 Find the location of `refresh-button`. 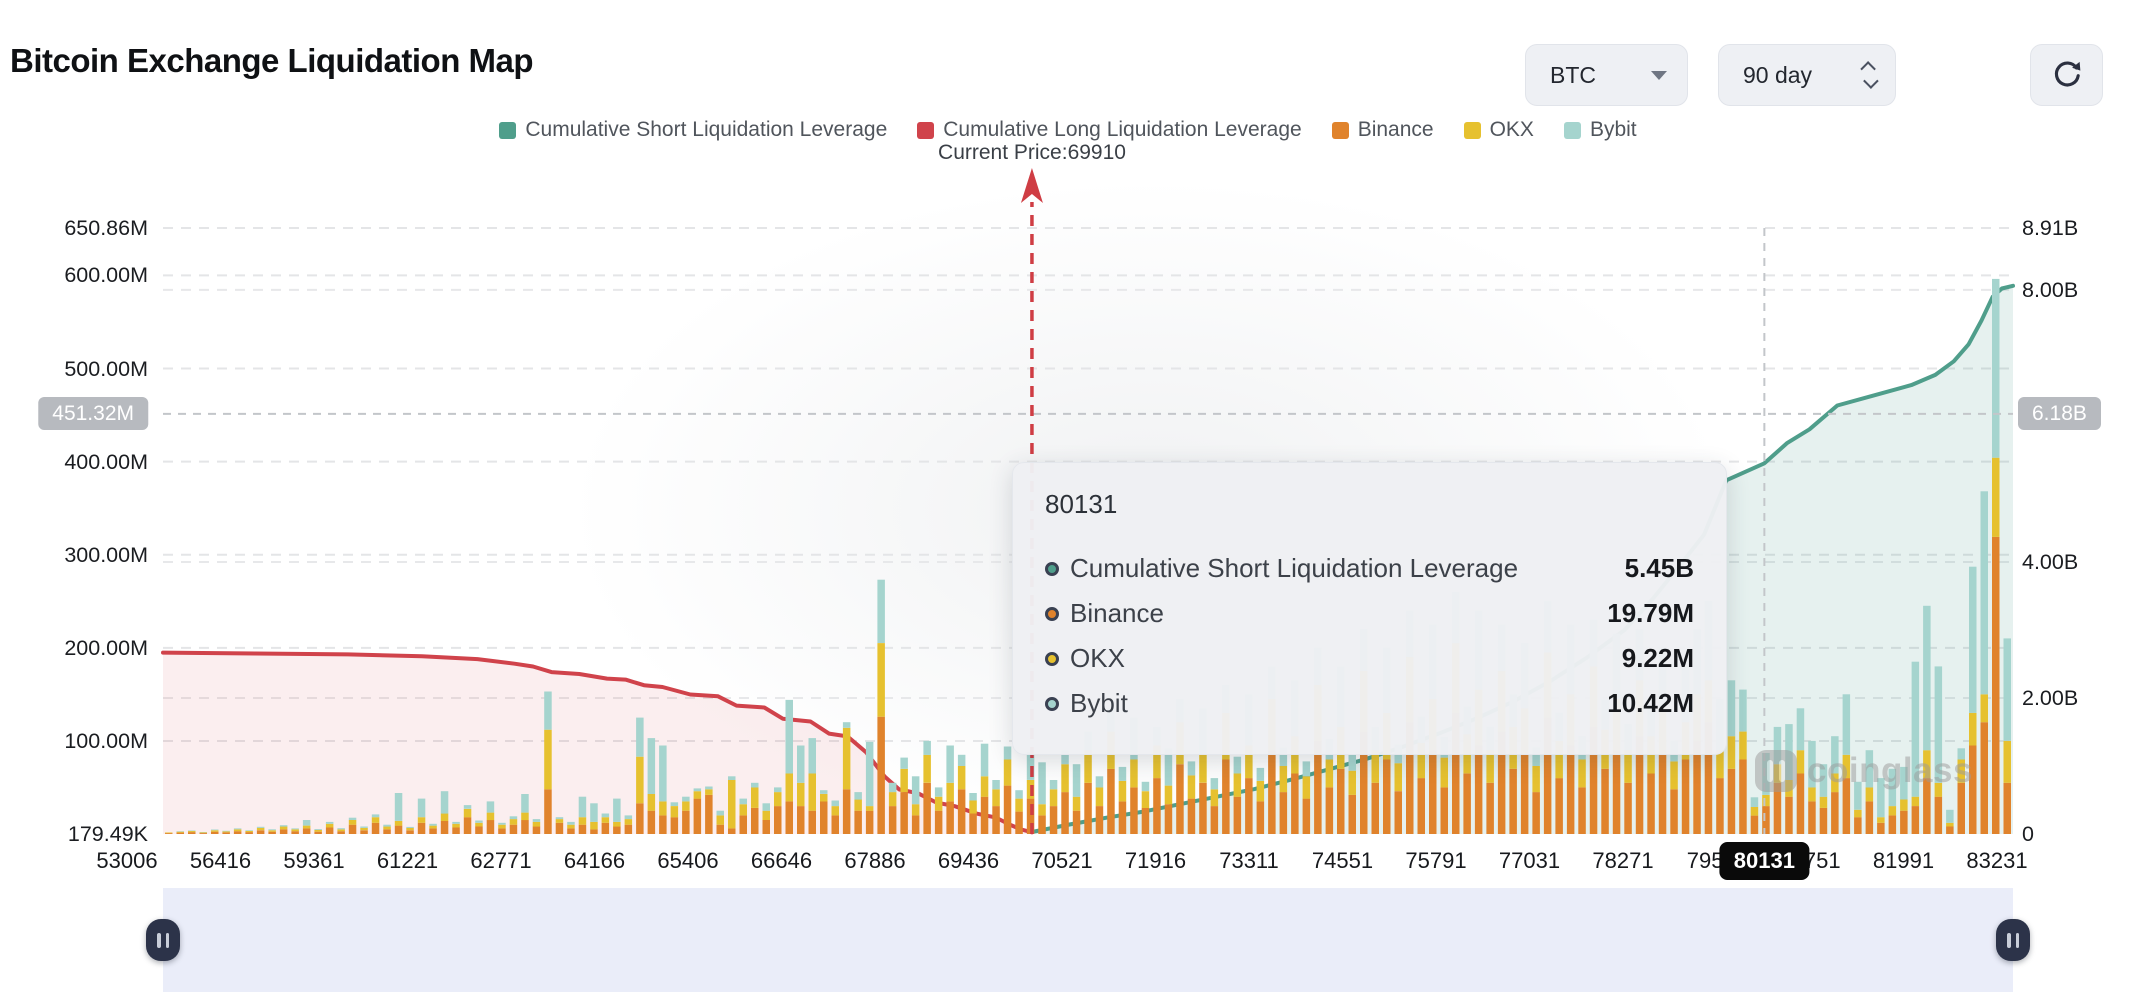

refresh-button is located at coordinates (2066, 75).